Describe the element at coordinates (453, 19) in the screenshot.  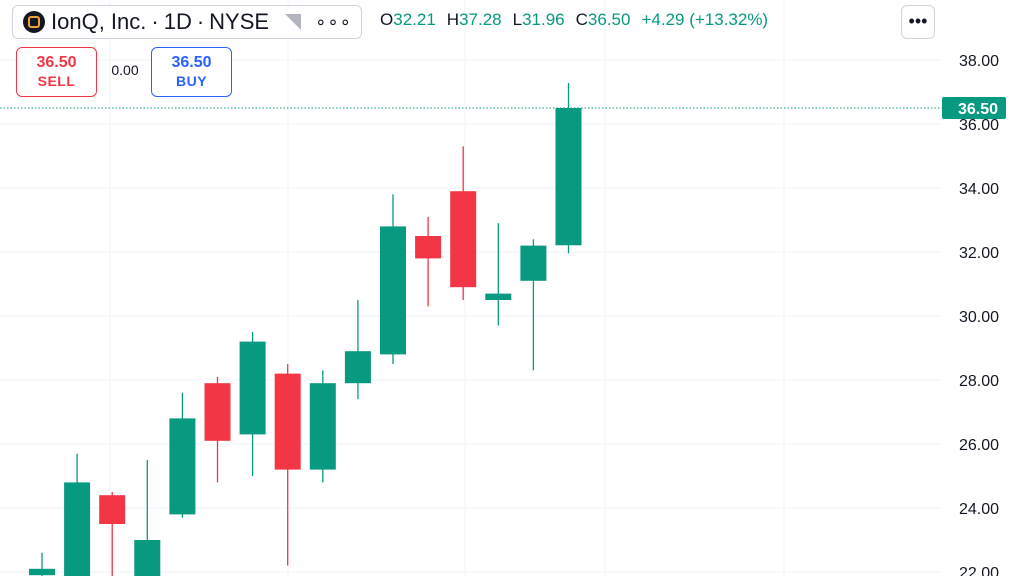
I see `high-label: H` at that location.